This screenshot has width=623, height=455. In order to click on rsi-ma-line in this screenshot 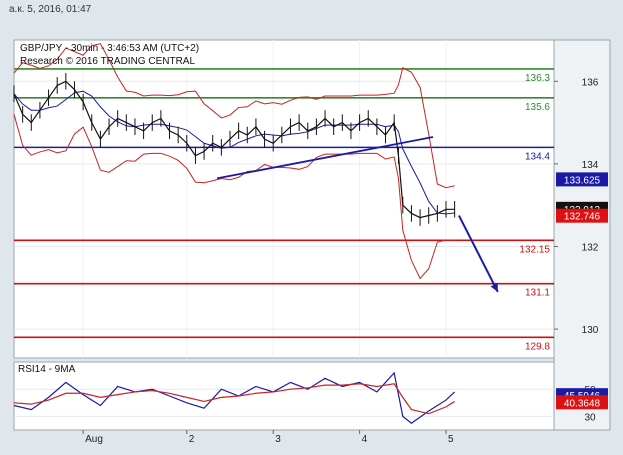, I will do `click(234, 399)`.